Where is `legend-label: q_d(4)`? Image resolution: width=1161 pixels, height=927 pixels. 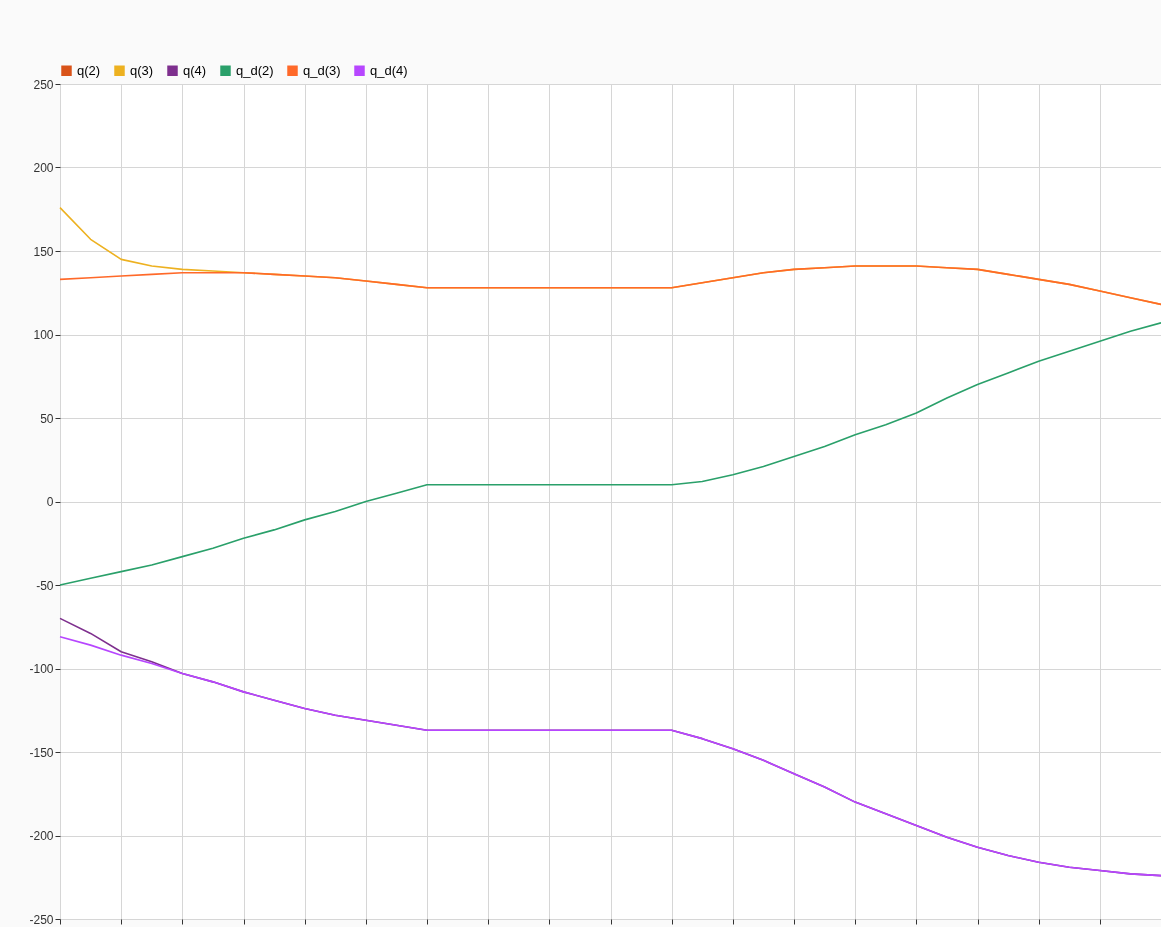 legend-label: q_d(4) is located at coordinates (389, 70).